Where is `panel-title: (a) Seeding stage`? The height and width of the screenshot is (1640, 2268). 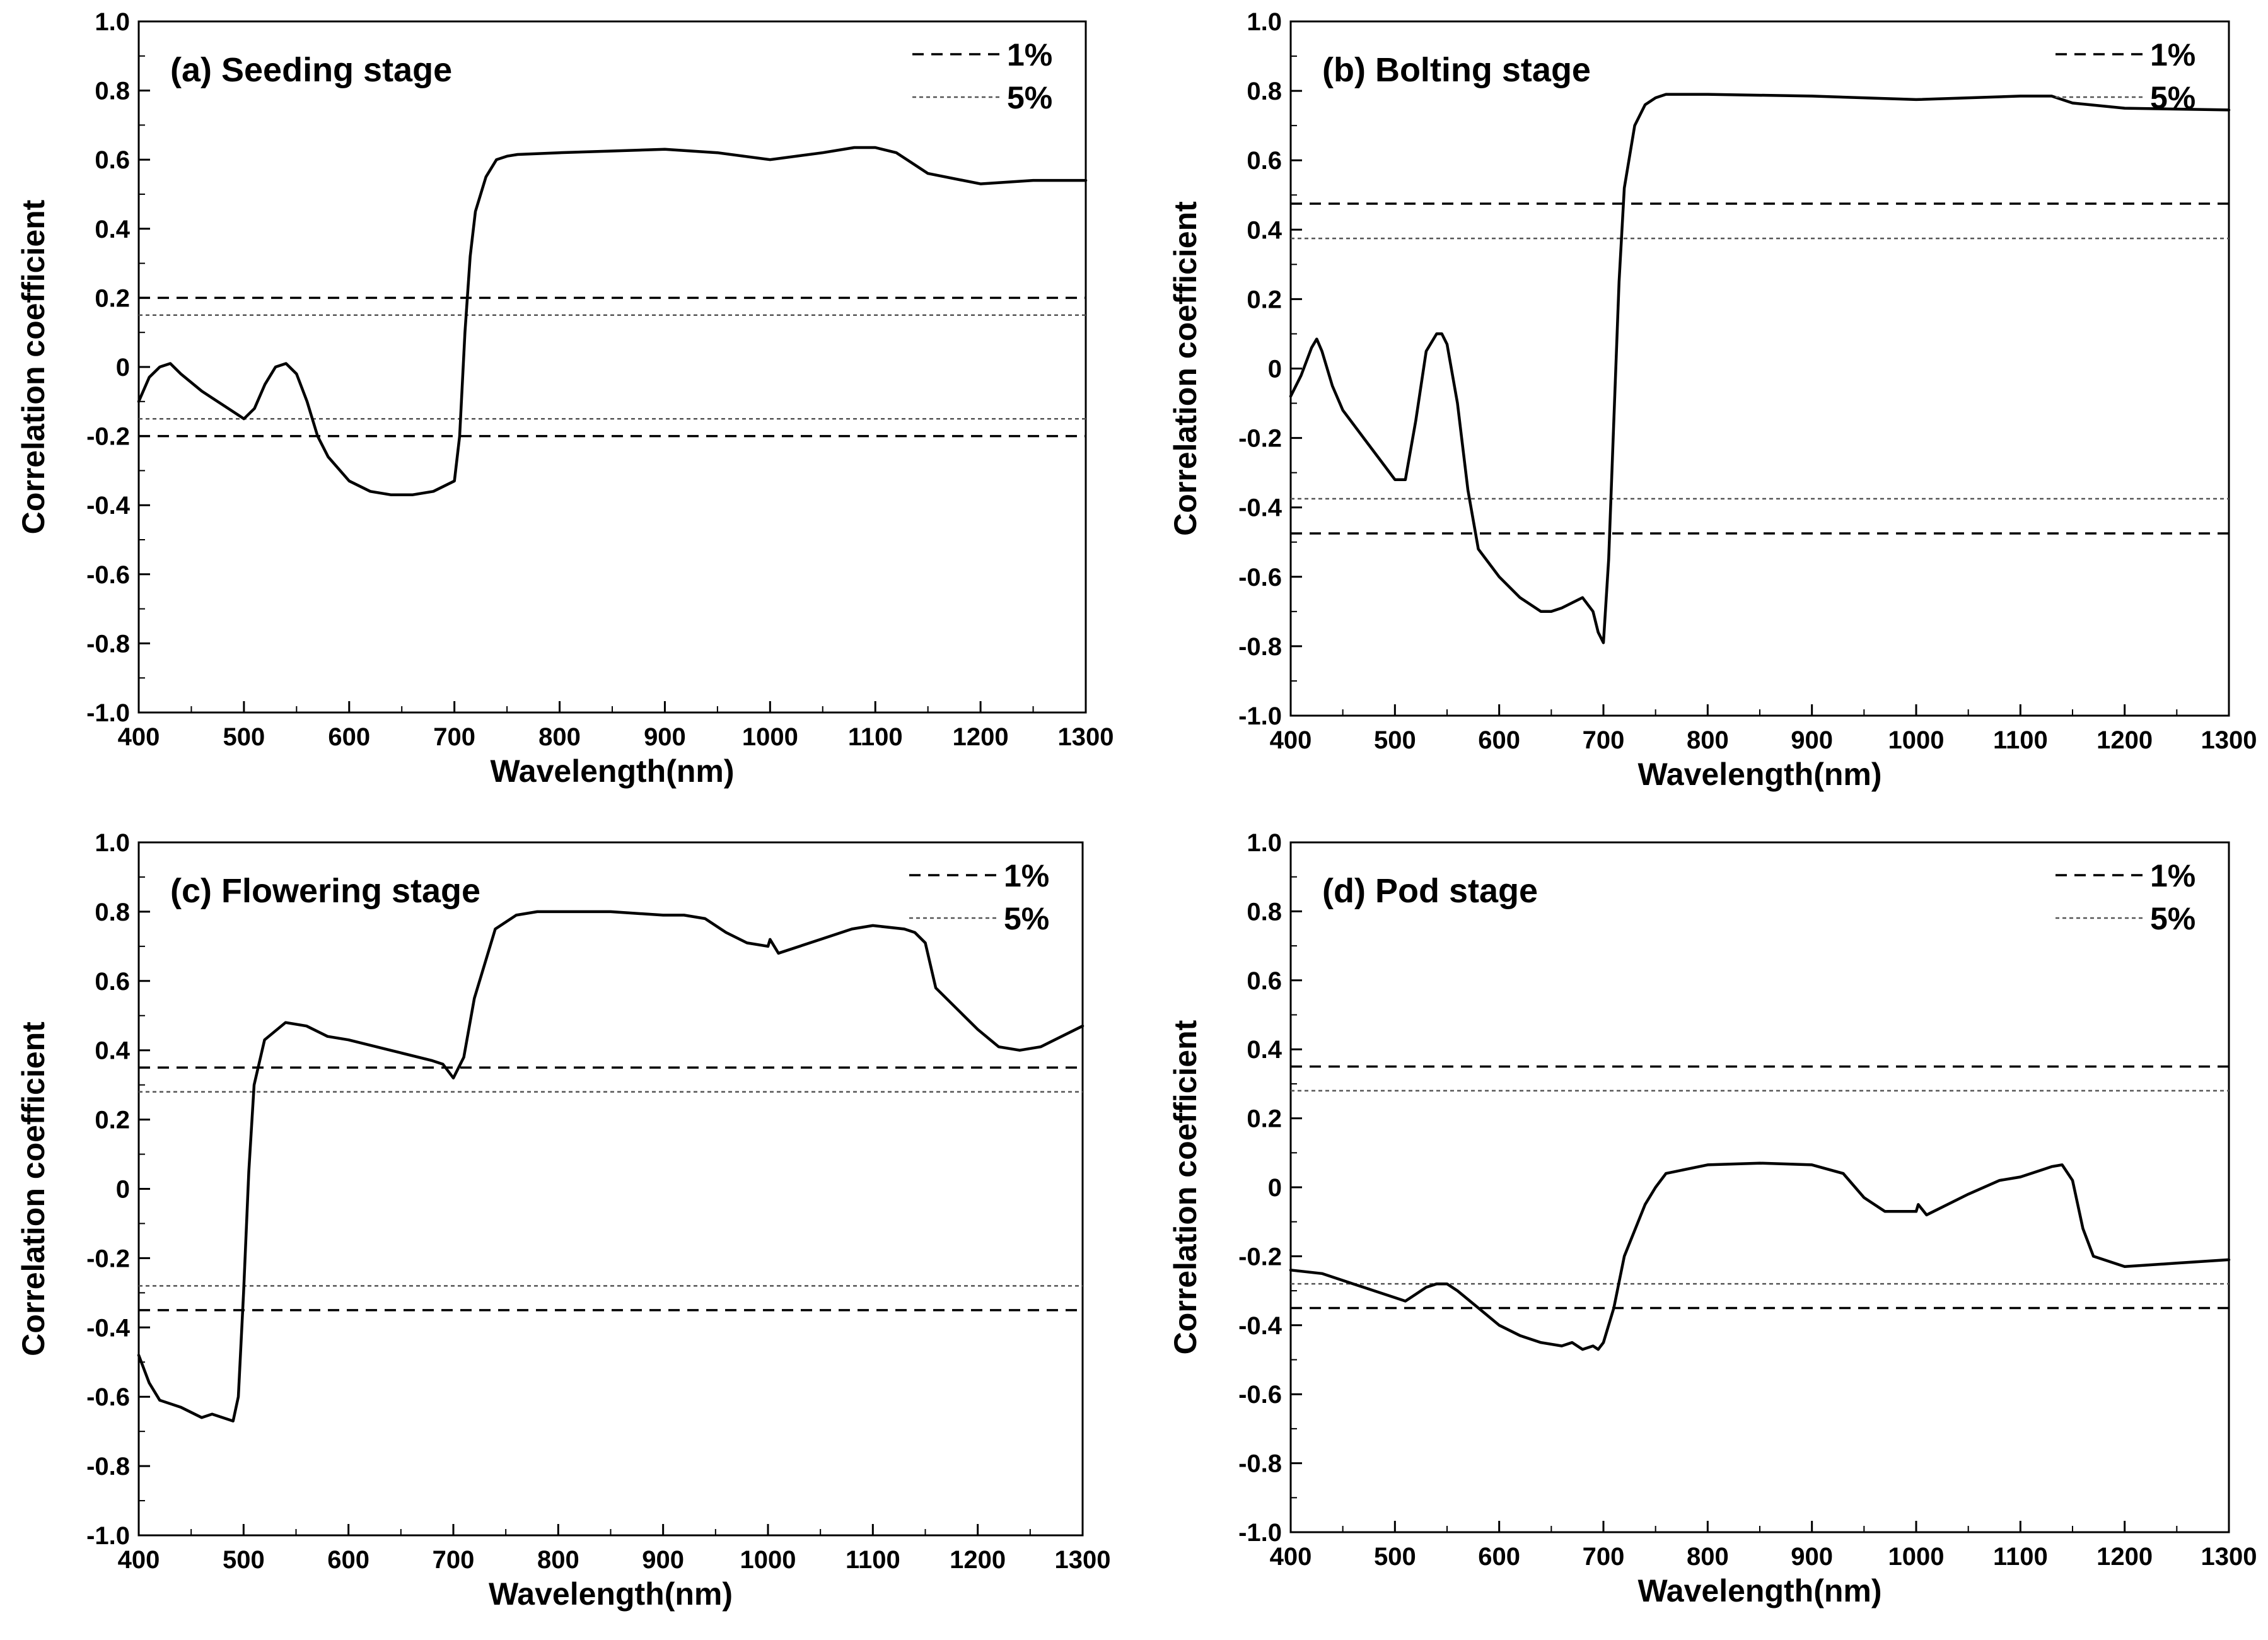
panel-title: (a) Seeding stage is located at coordinates (311, 70).